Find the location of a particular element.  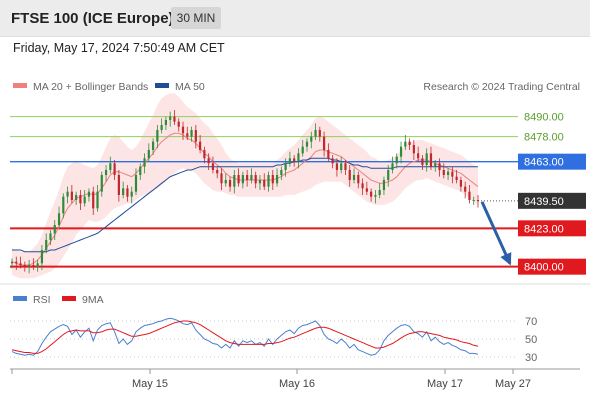

timeframe-button: 30 MIN is located at coordinates (196, 18).